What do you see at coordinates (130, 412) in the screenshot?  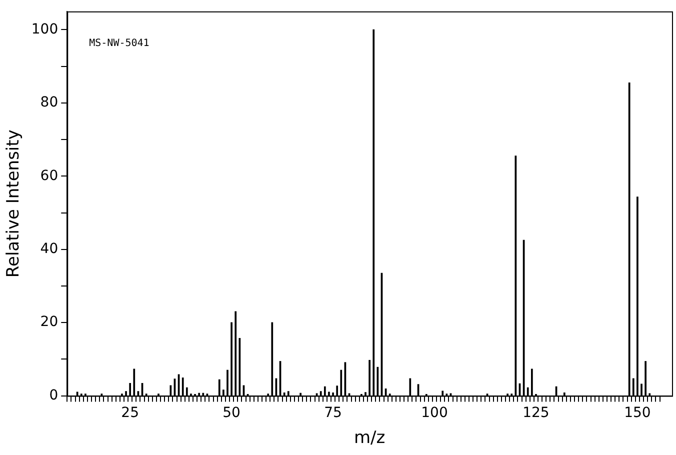 I see `x-tick-label: 25` at bounding box center [130, 412].